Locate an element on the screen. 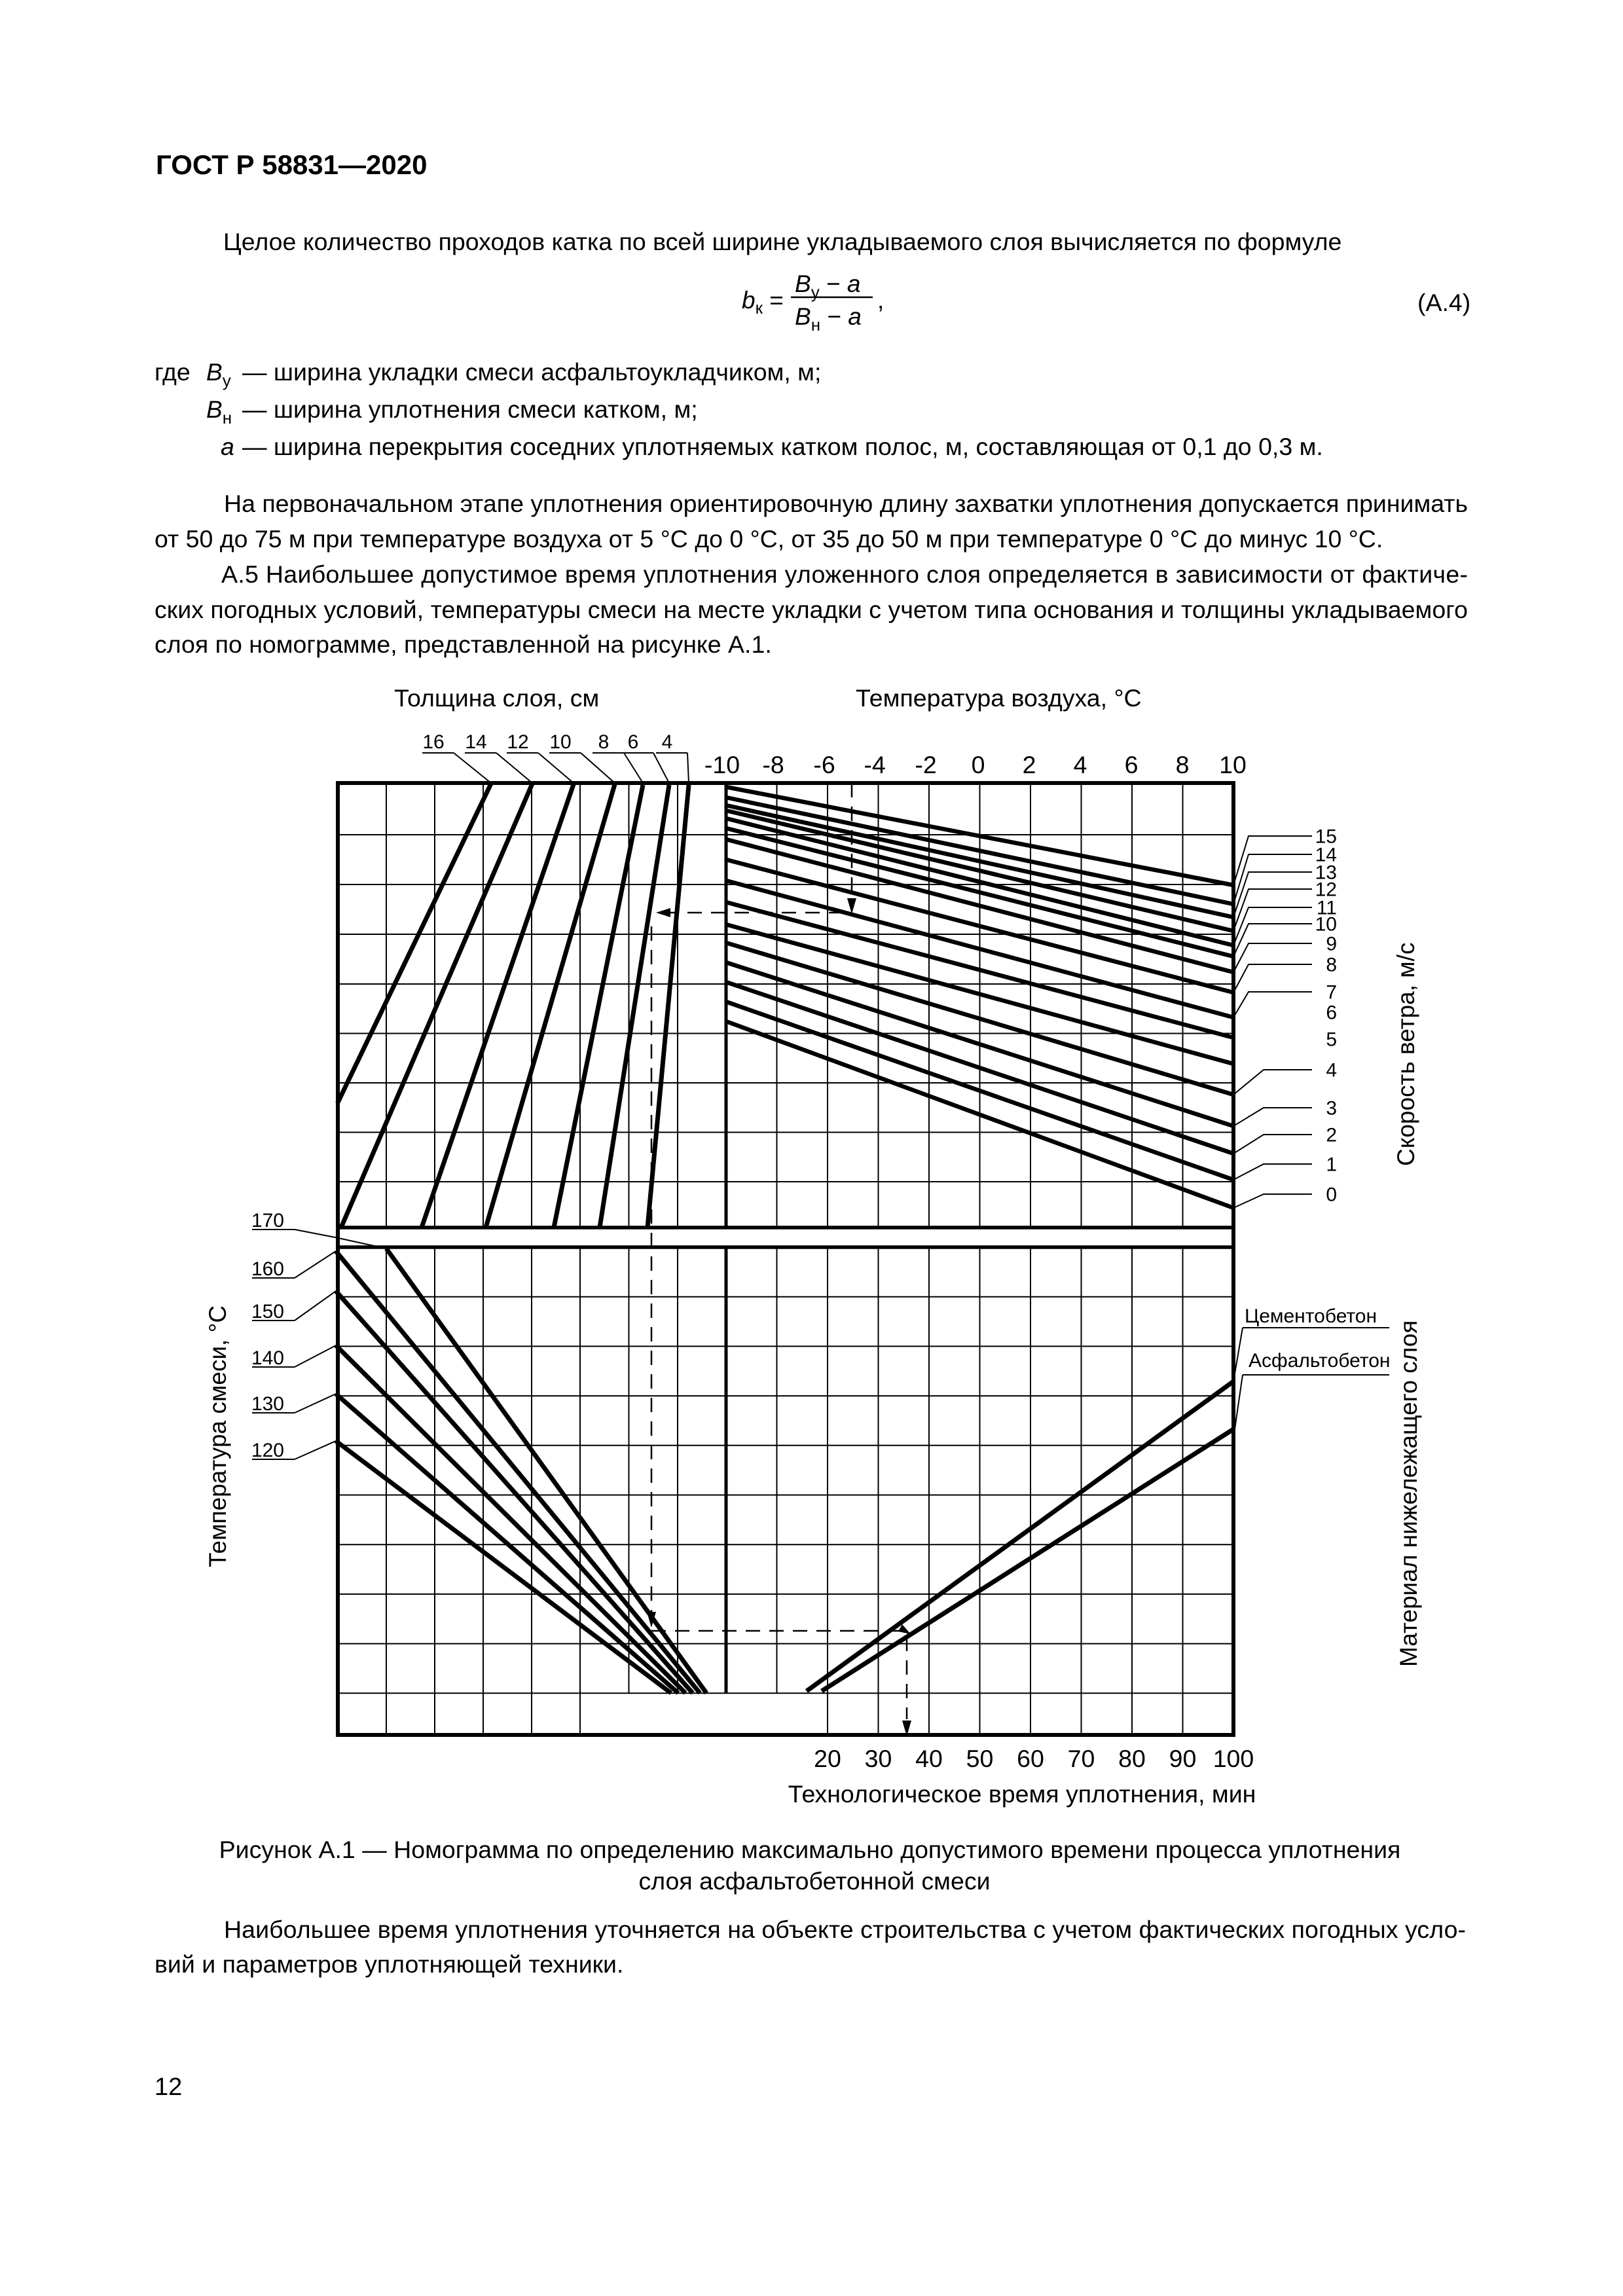 The width and height of the screenshot is (1623, 2296). svg-text: 13 is located at coordinates (1326, 873).